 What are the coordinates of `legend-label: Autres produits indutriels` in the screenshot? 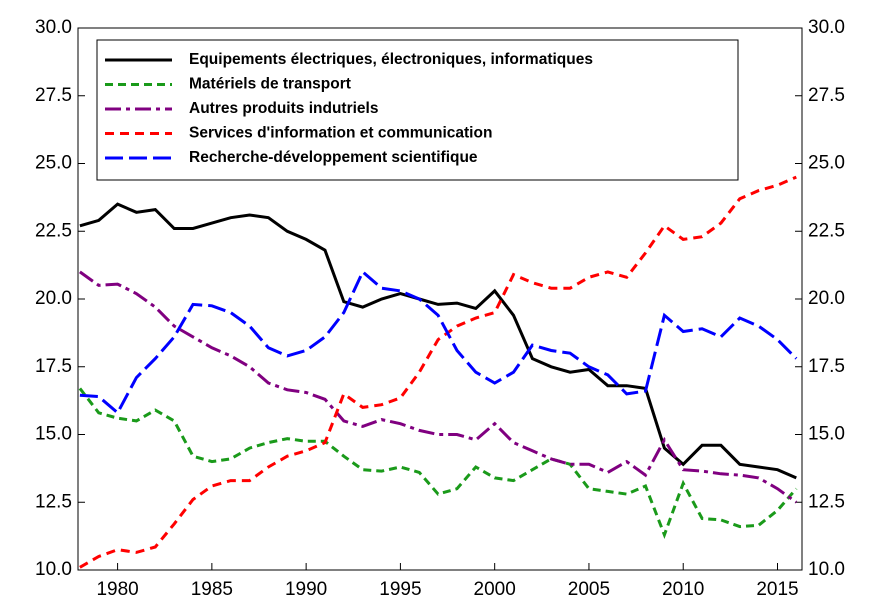 It's located at (283, 108).